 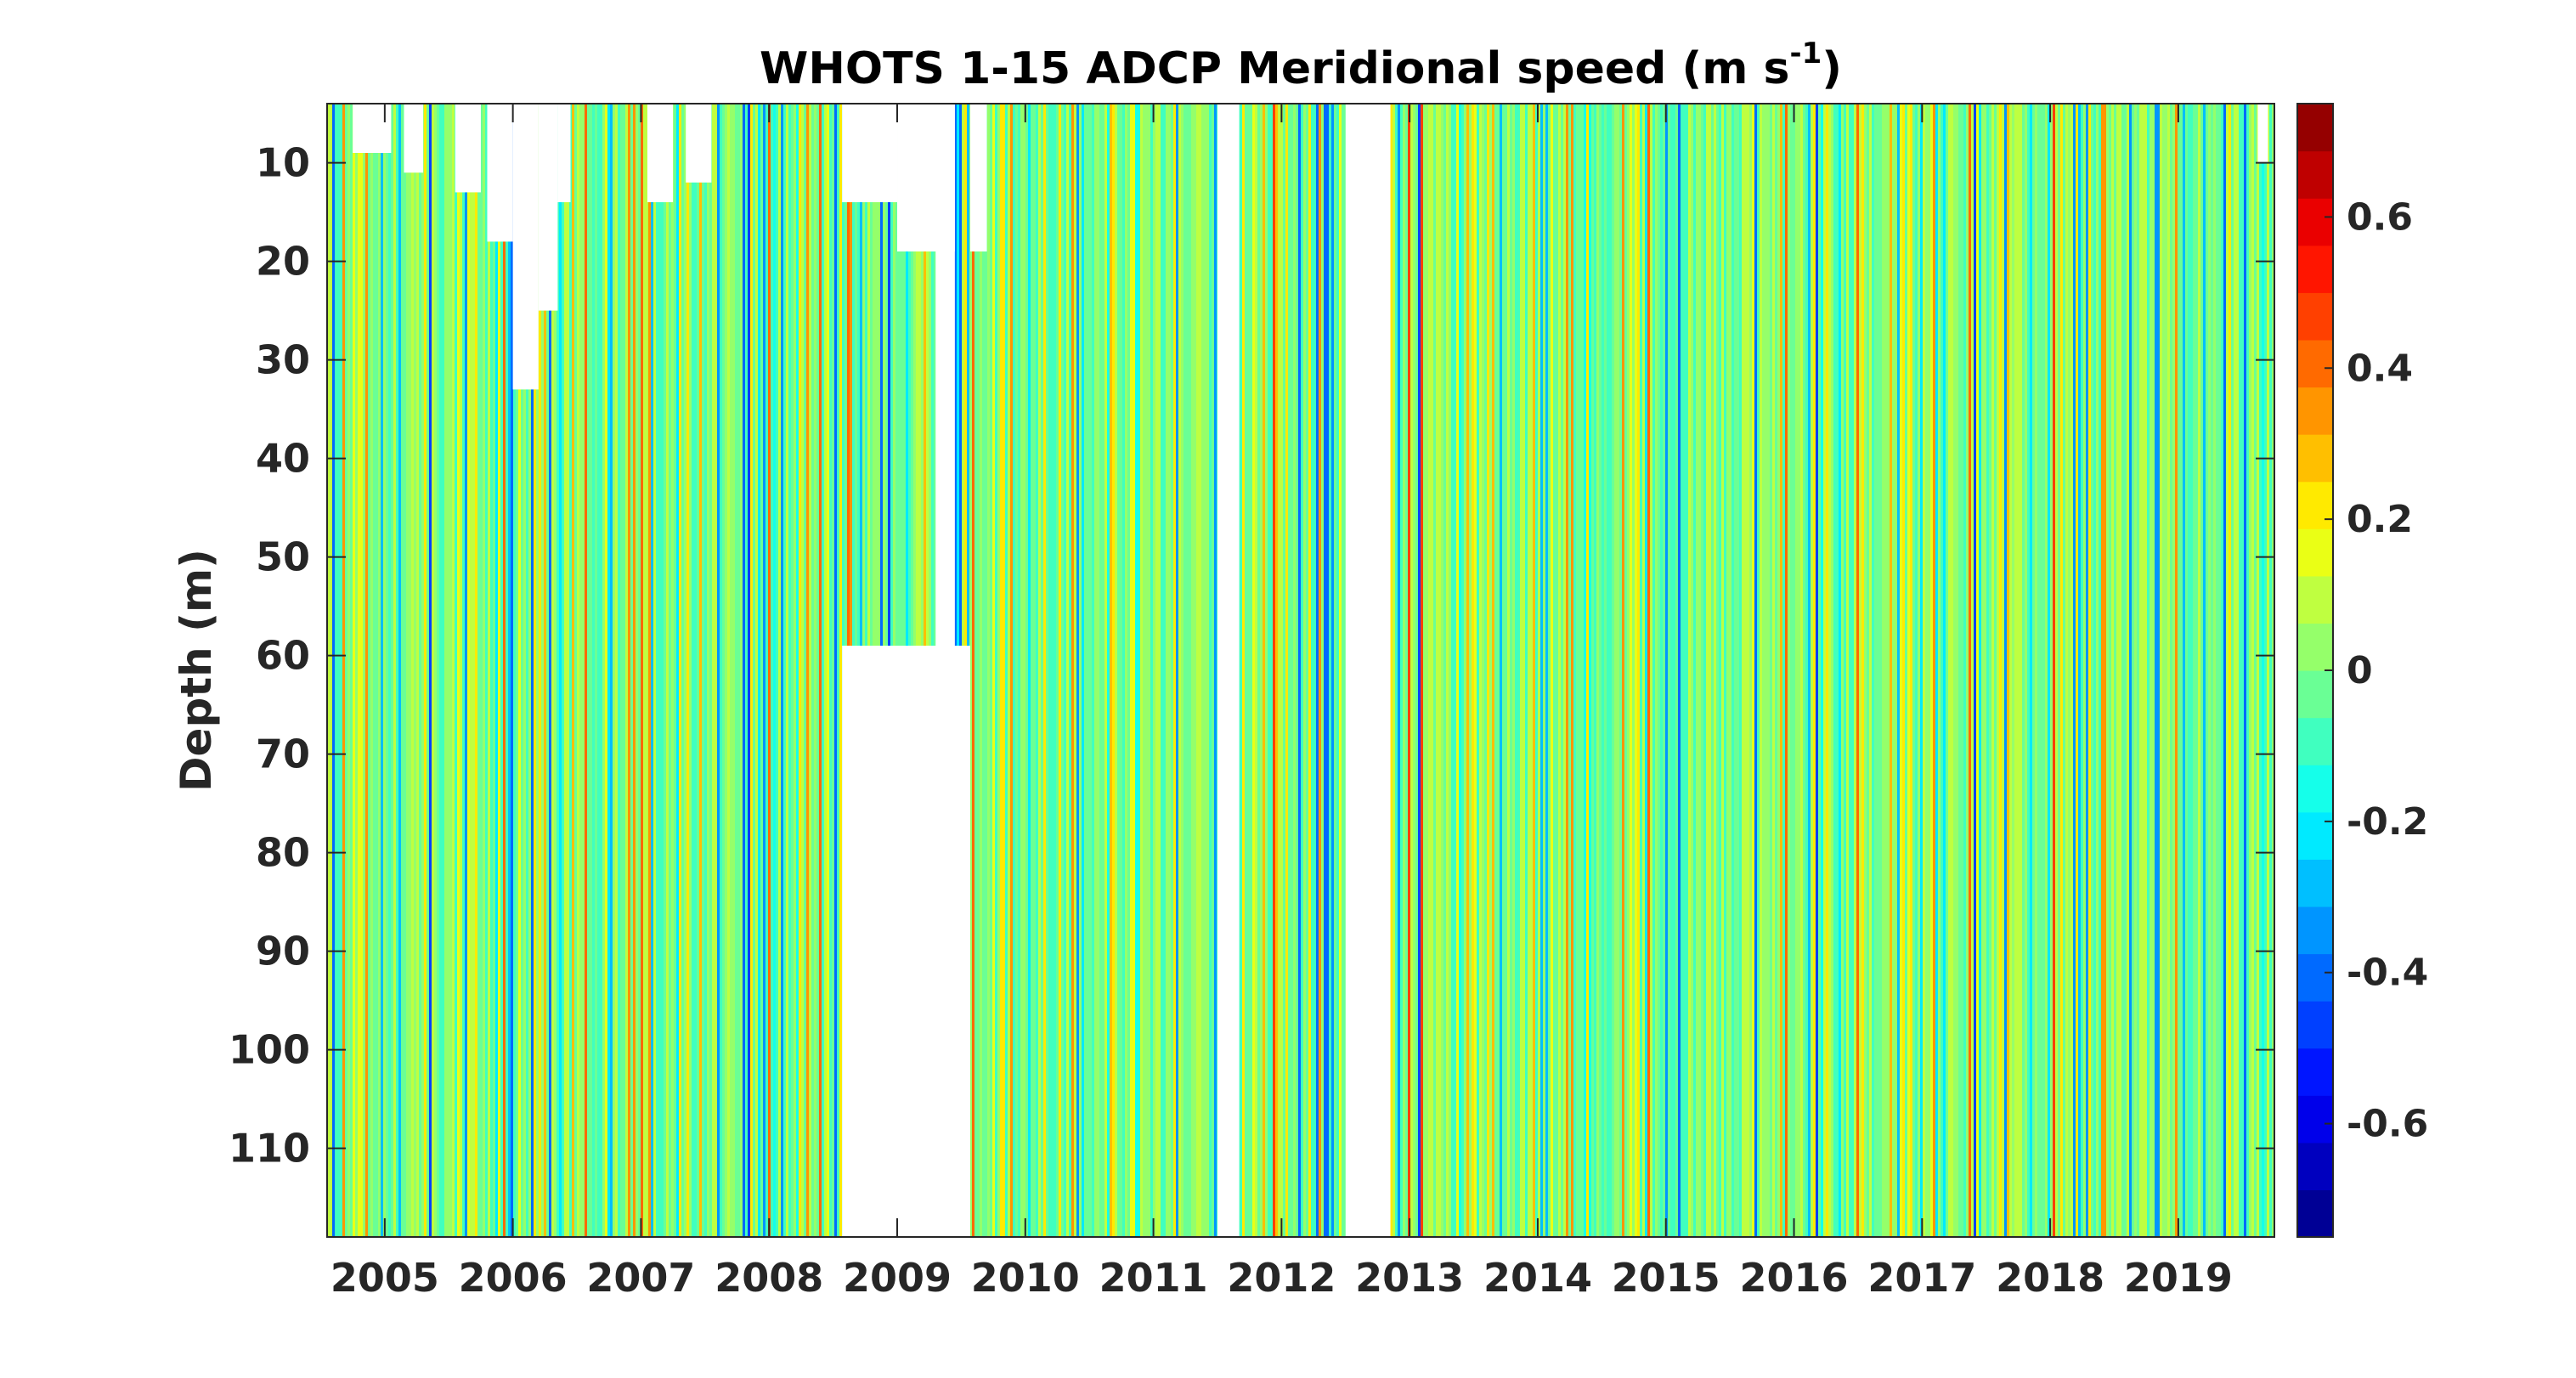 I want to click on y-tick-label: 70, so click(x=283, y=754).